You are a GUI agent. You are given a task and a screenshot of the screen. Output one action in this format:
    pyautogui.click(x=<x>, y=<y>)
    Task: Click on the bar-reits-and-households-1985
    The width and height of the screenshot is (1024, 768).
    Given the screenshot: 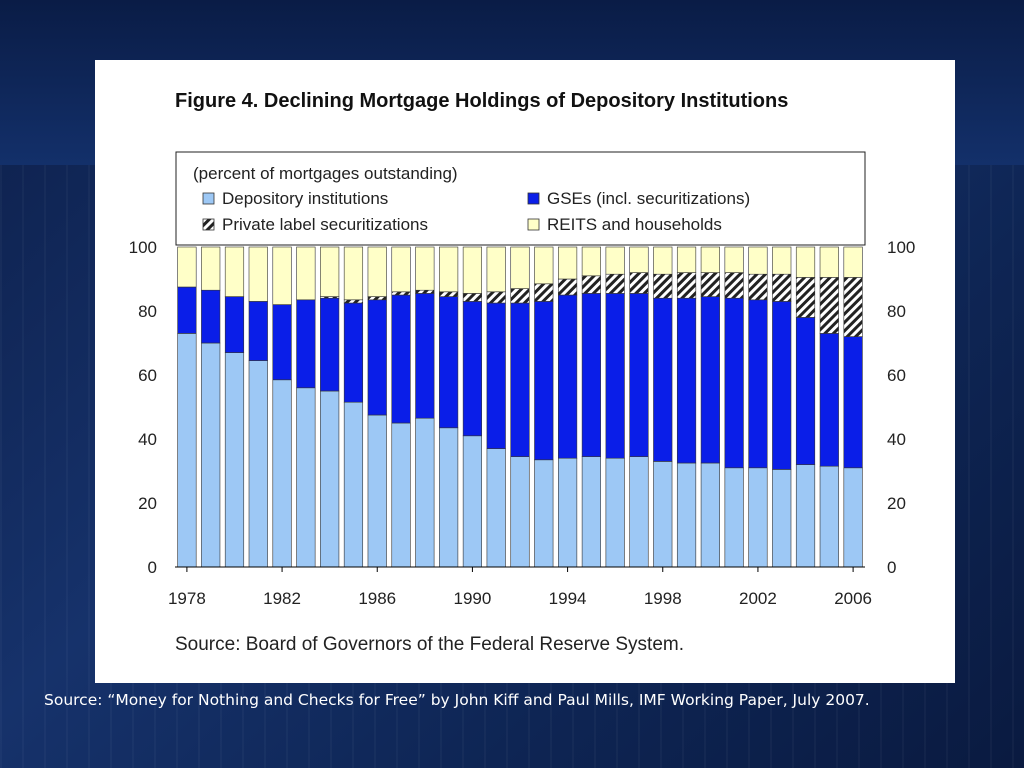 What is the action you would take?
    pyautogui.click(x=353, y=273)
    